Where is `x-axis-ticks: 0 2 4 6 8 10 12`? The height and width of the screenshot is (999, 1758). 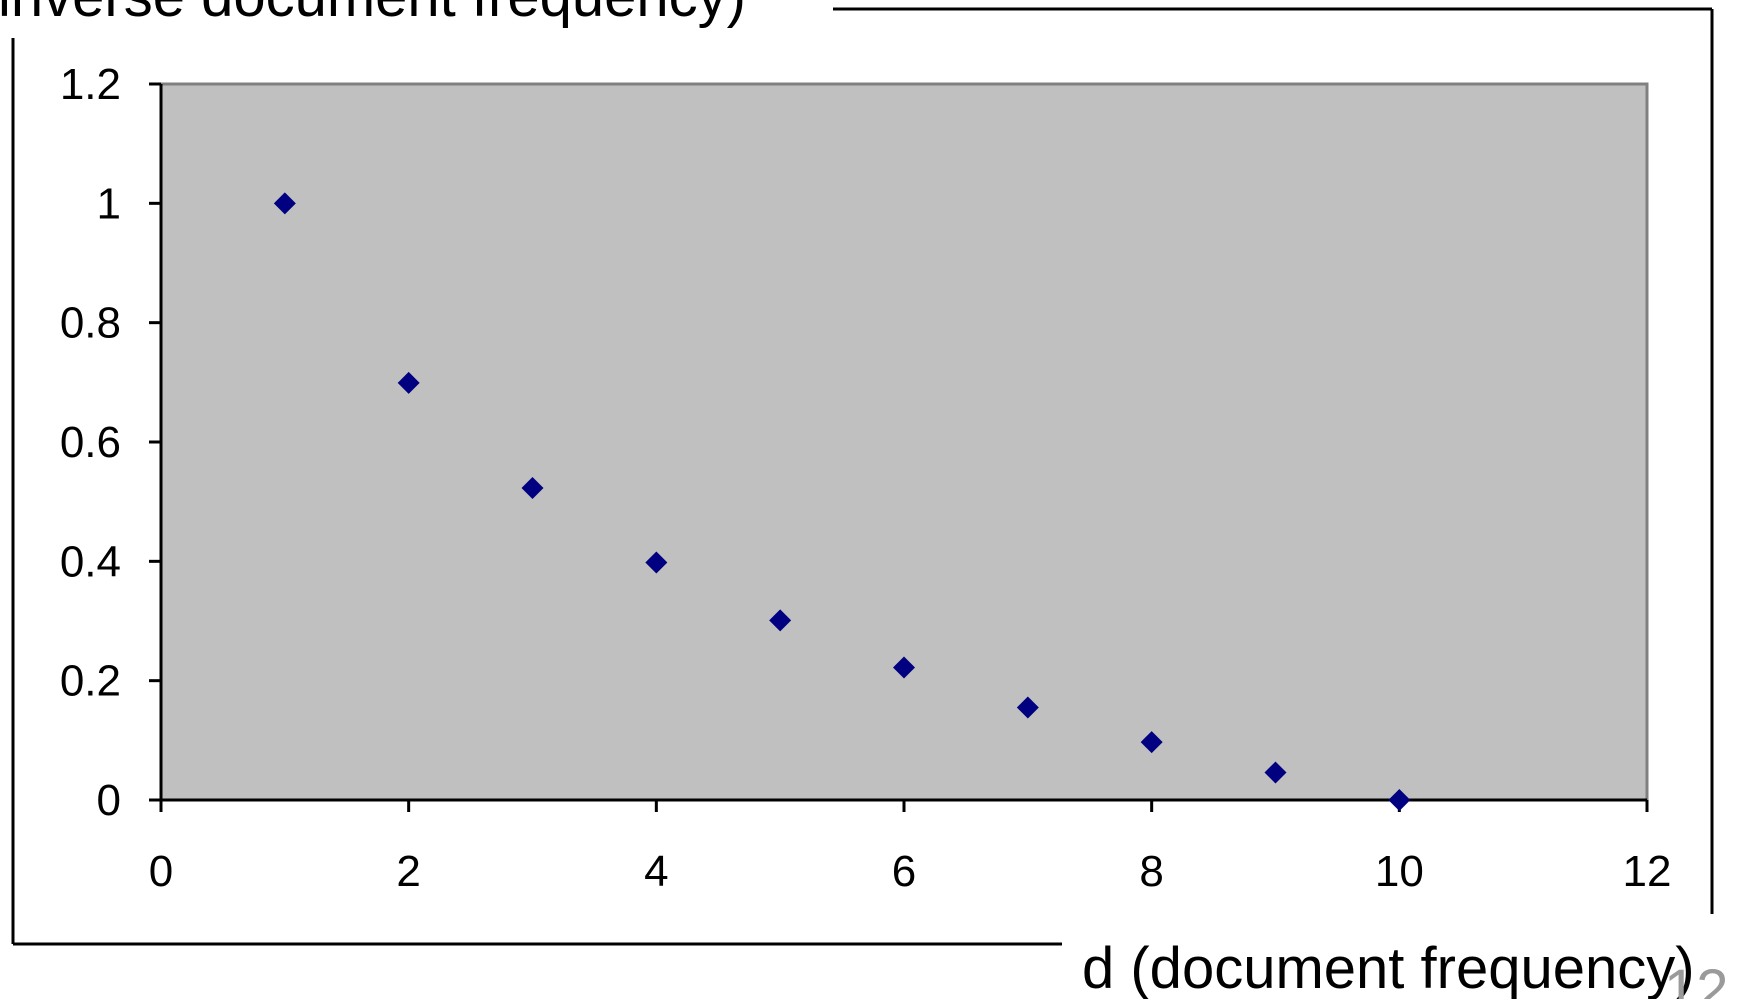 x-axis-ticks: 0 2 4 6 8 10 12 is located at coordinates (910, 848).